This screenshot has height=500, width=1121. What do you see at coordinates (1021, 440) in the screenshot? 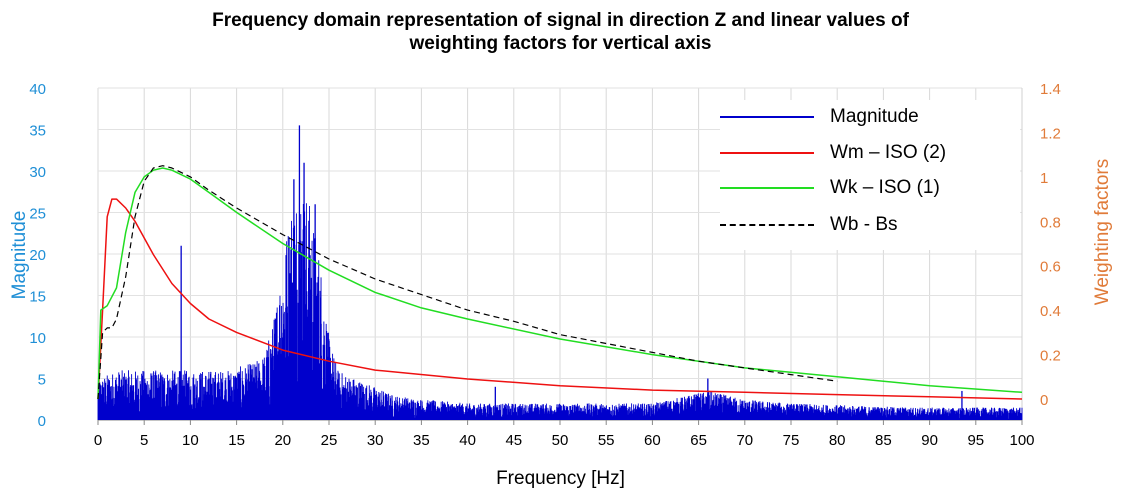
I see `x-tick-label: 100` at bounding box center [1021, 440].